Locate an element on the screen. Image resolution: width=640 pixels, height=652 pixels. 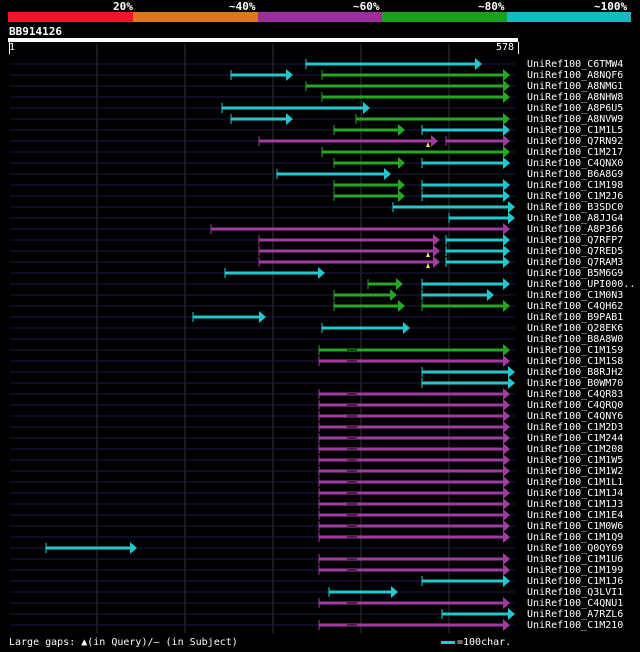
hit-label: UniRef100_B9PAB1 is located at coordinates (575, 317).